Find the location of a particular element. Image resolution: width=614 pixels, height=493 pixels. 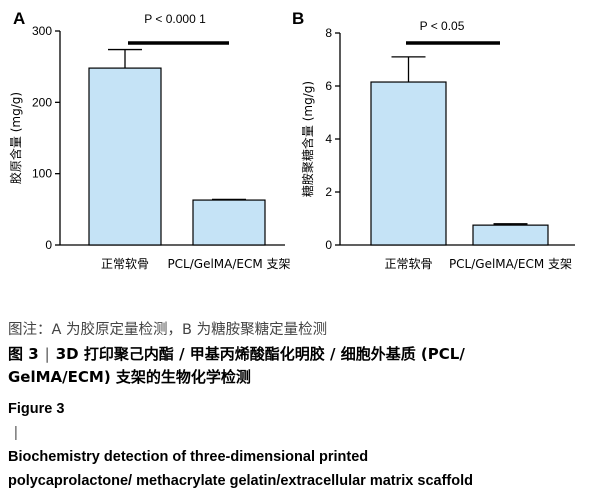

figure-number-cn: 图 3 is located at coordinates (23, 354).